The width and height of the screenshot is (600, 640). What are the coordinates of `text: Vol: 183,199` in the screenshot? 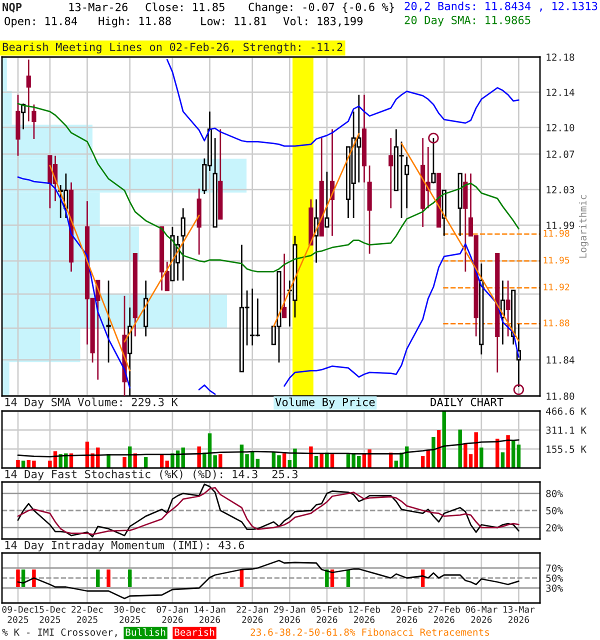 It's located at (323, 21).